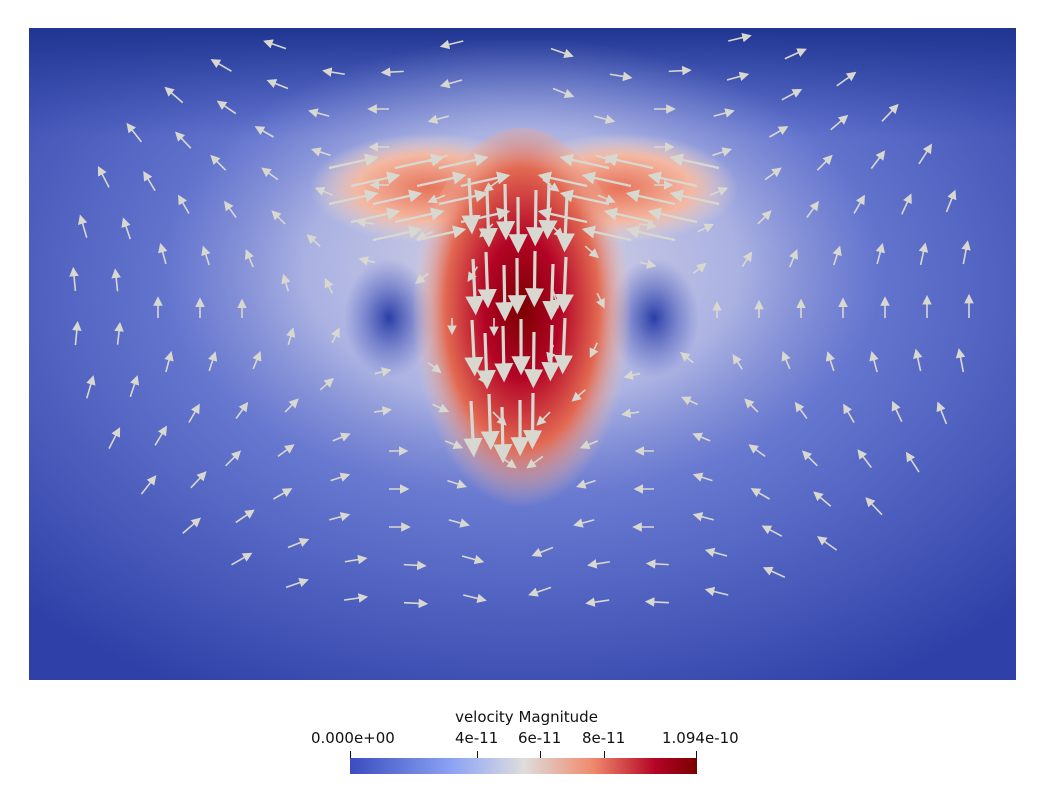  I want to click on left-vortex, so click(389, 318).